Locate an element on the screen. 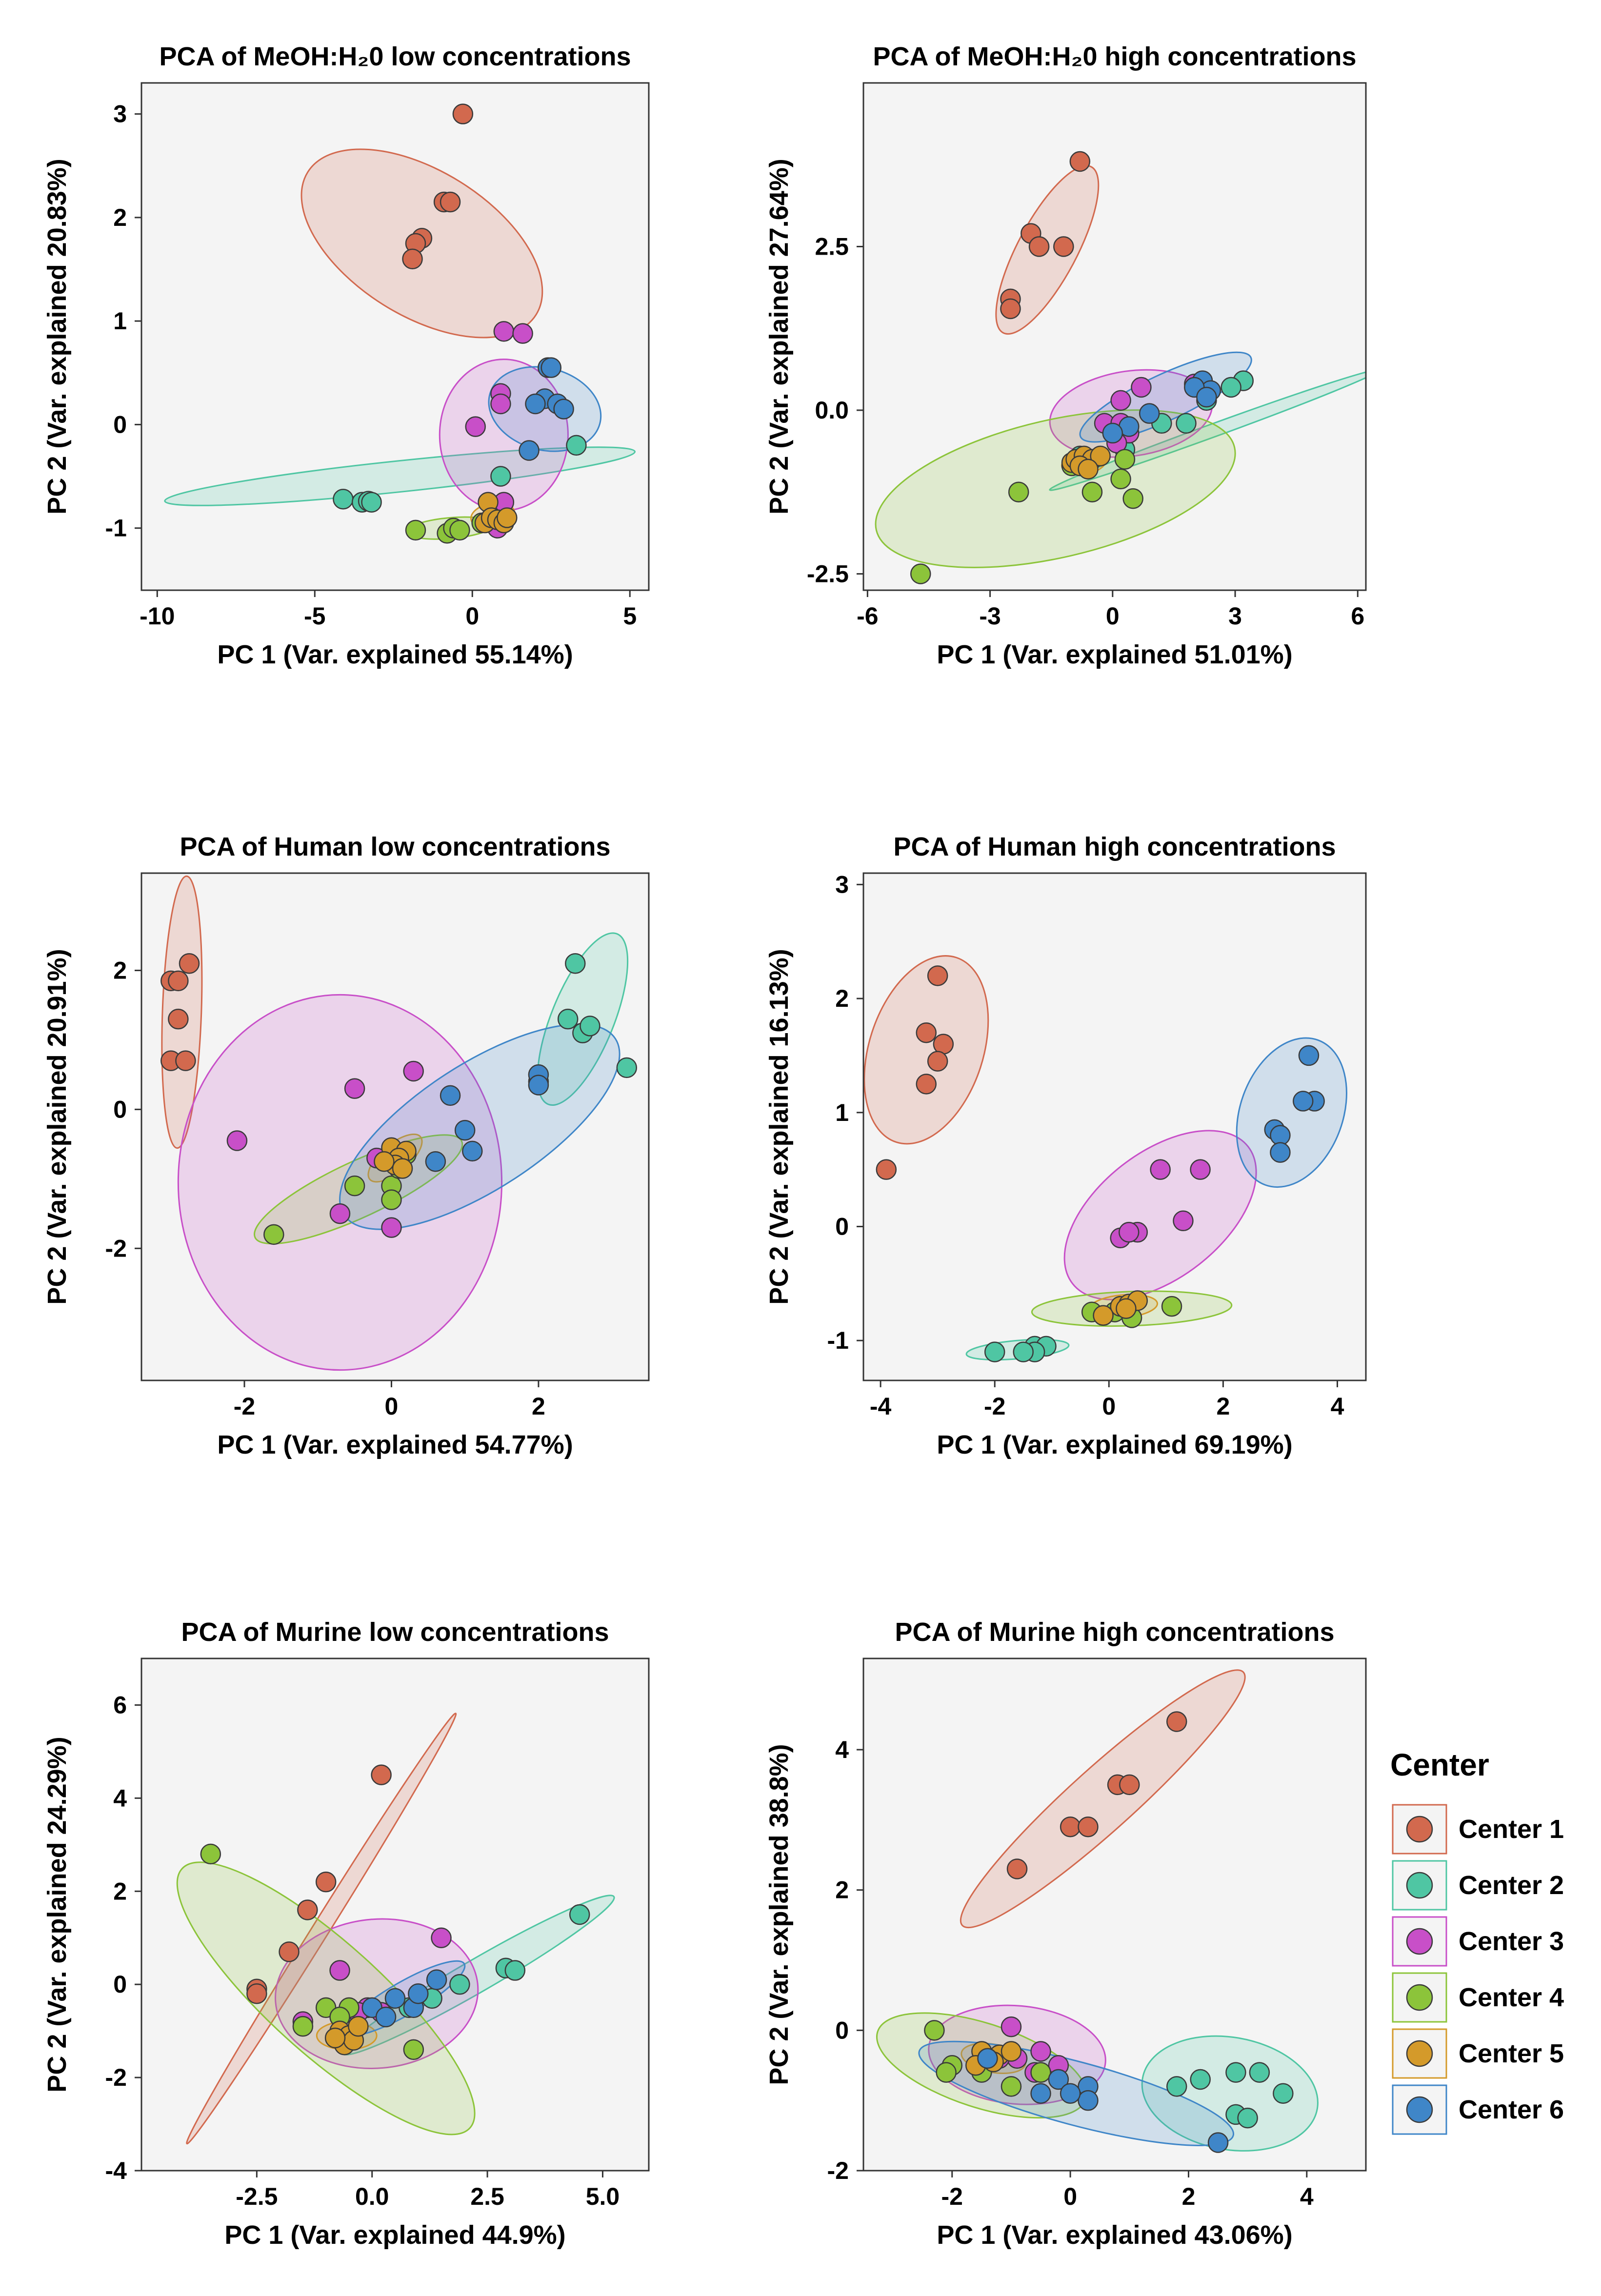 The image size is (1601, 2296). x-tick-label: 0 is located at coordinates (392, 1406).